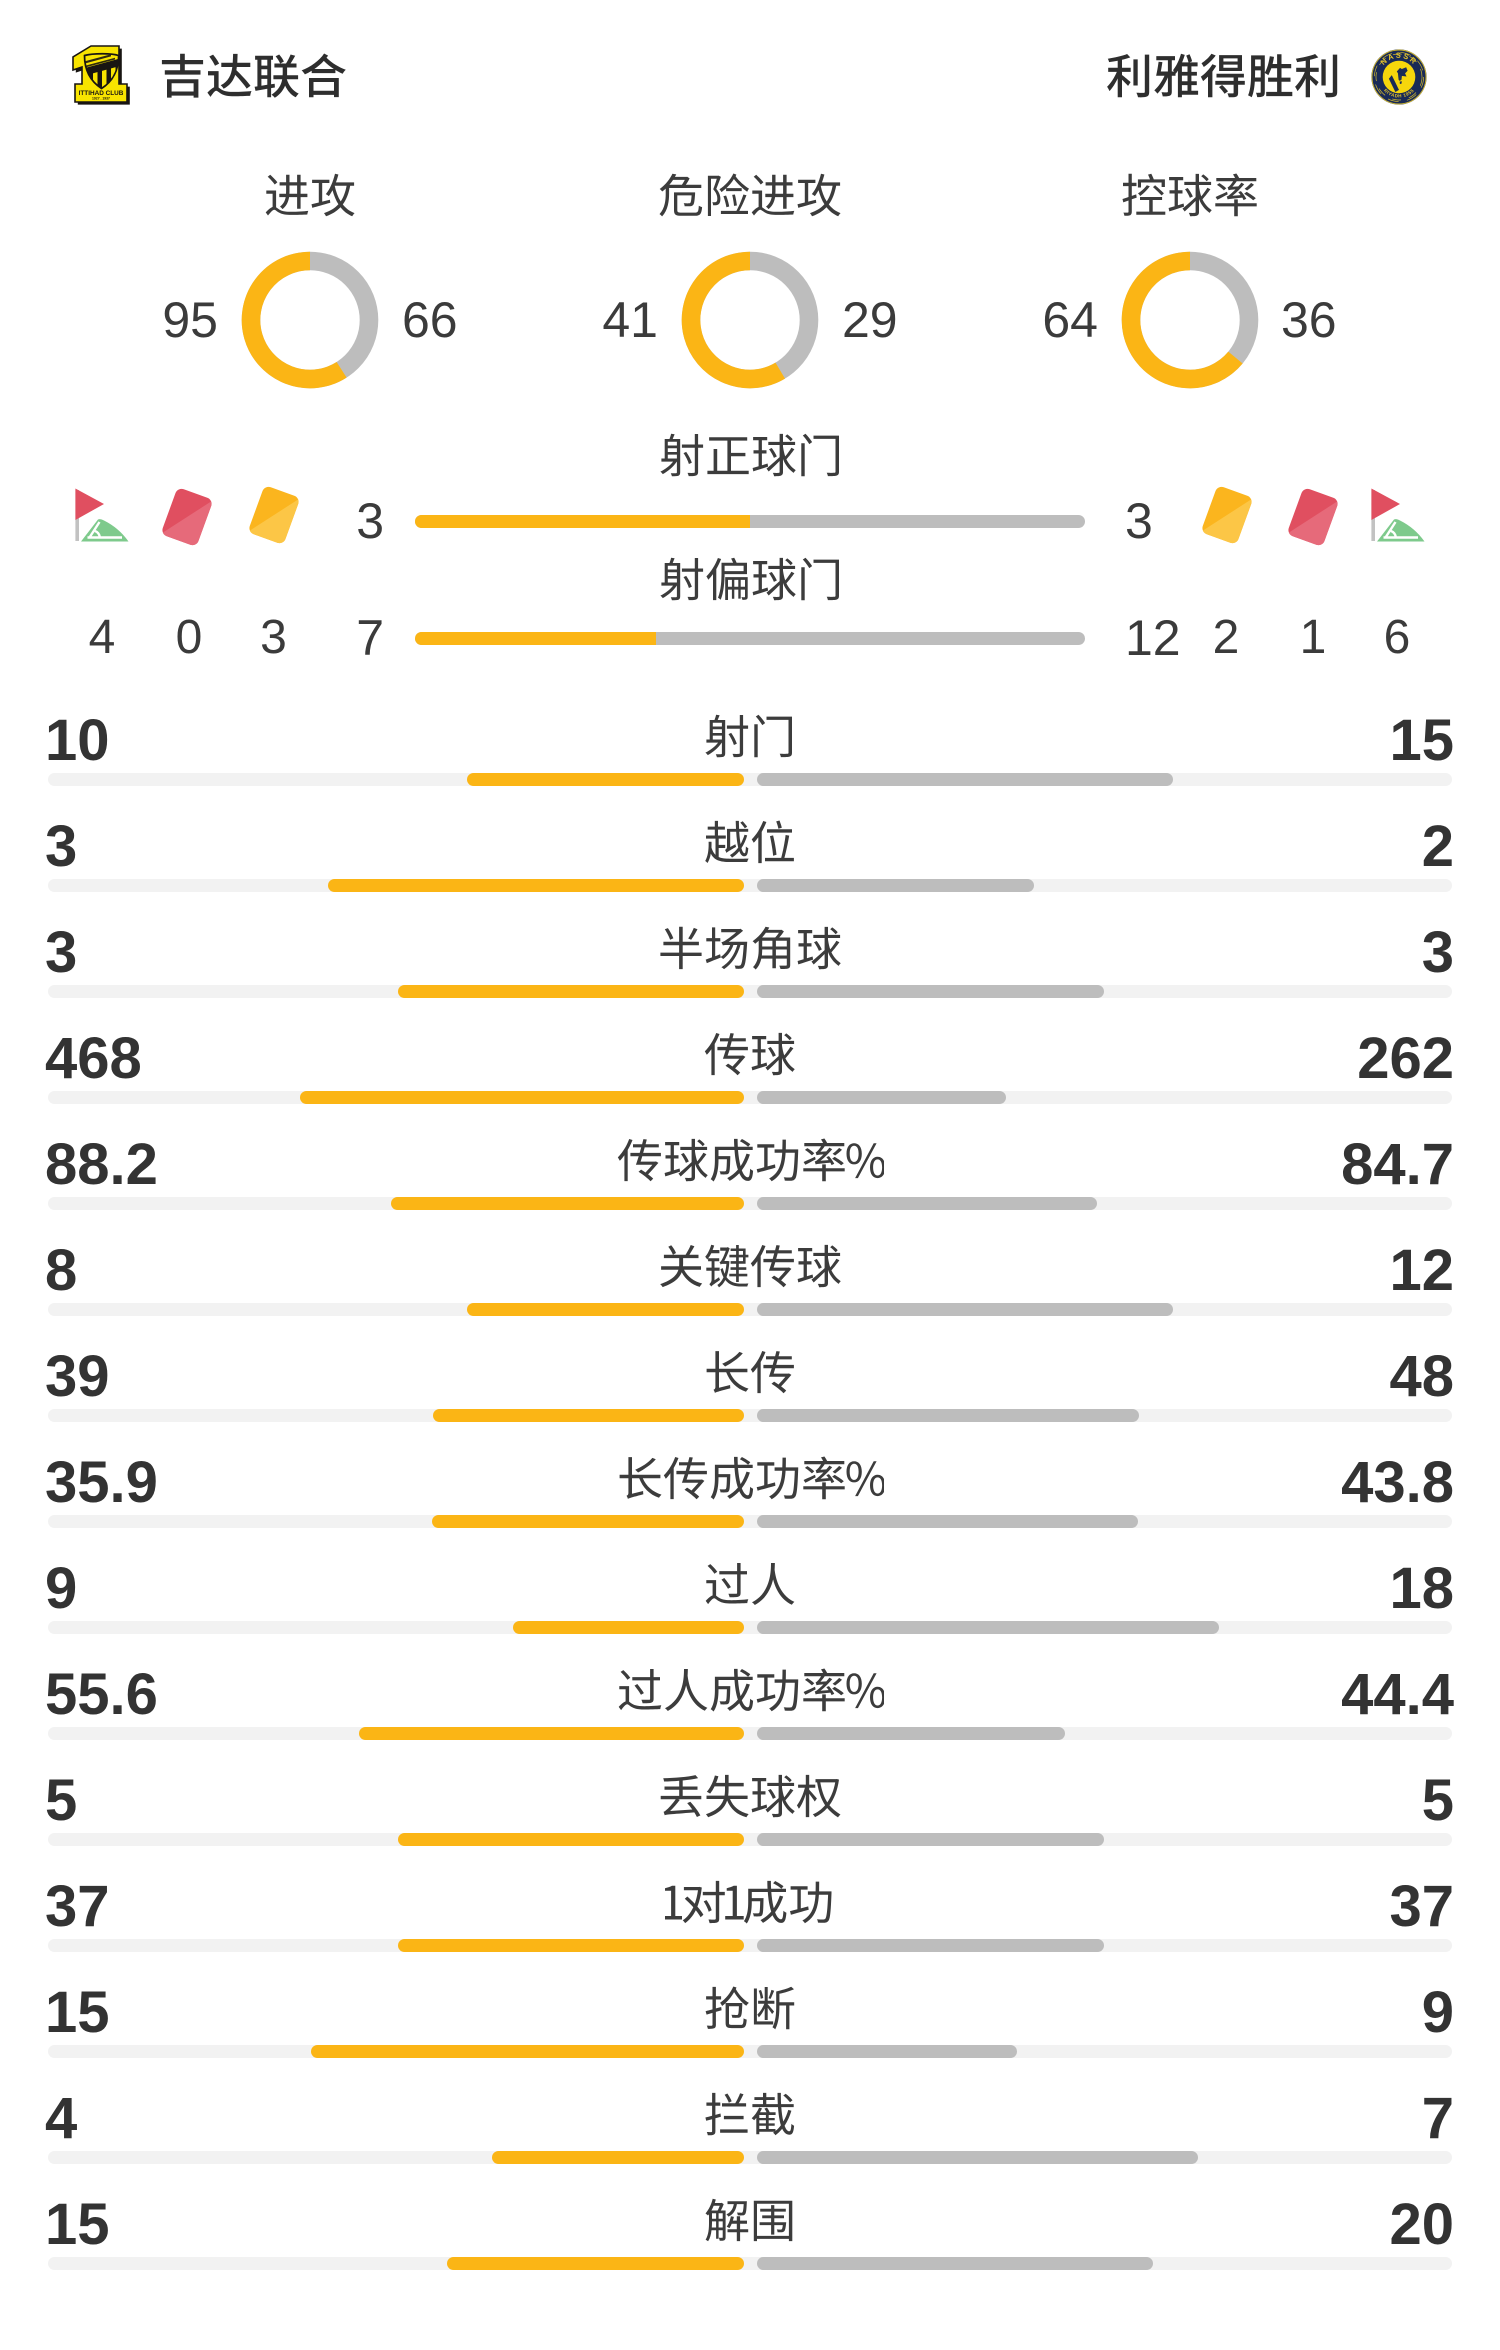 The width and height of the screenshot is (1500, 2350). What do you see at coordinates (101, 93) in the screenshot?
I see `svg-text: ITTIHAD CLUB` at bounding box center [101, 93].